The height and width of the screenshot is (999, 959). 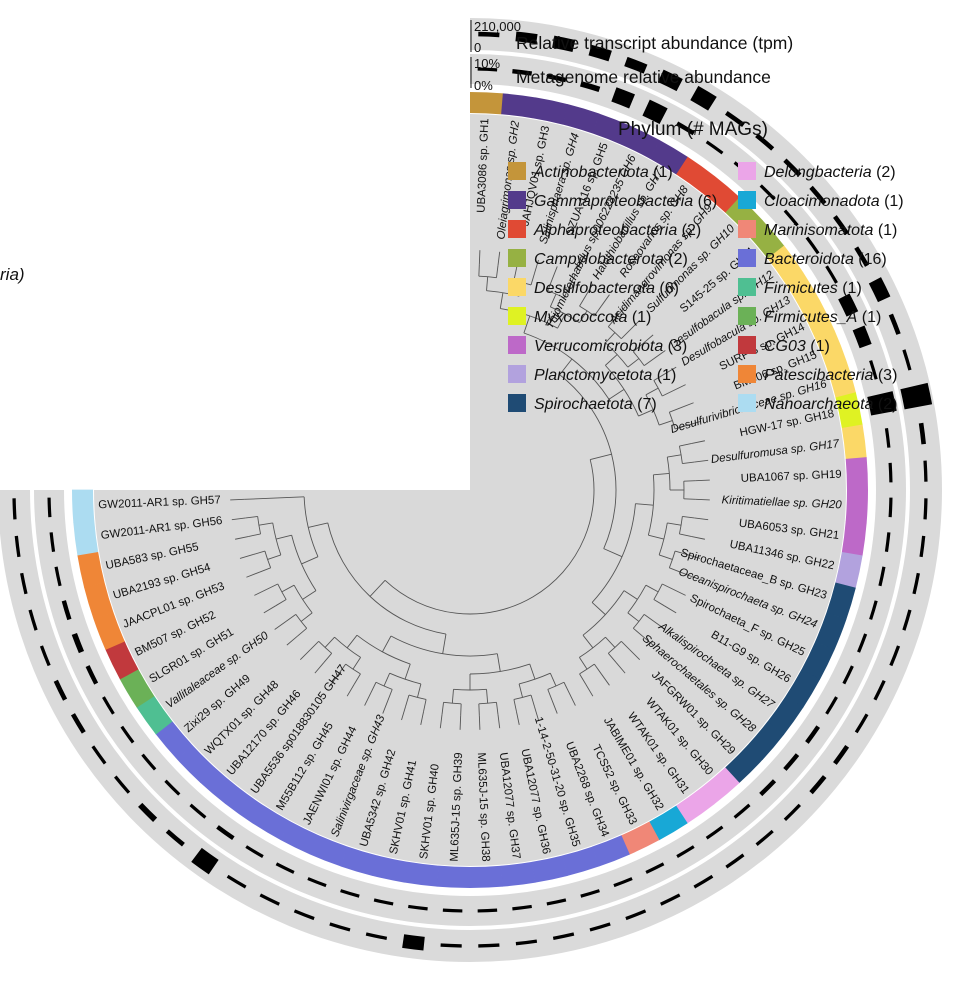 I want to click on legend-label: Cloacimonadota (1), so click(x=834, y=201).